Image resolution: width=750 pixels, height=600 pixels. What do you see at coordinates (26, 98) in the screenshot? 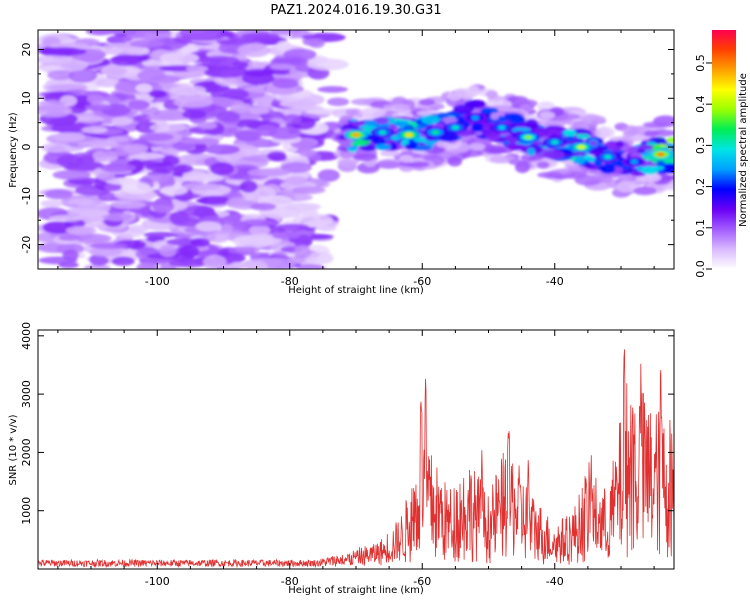
I see `spectrogram-ytick-label: 10` at bounding box center [26, 98].